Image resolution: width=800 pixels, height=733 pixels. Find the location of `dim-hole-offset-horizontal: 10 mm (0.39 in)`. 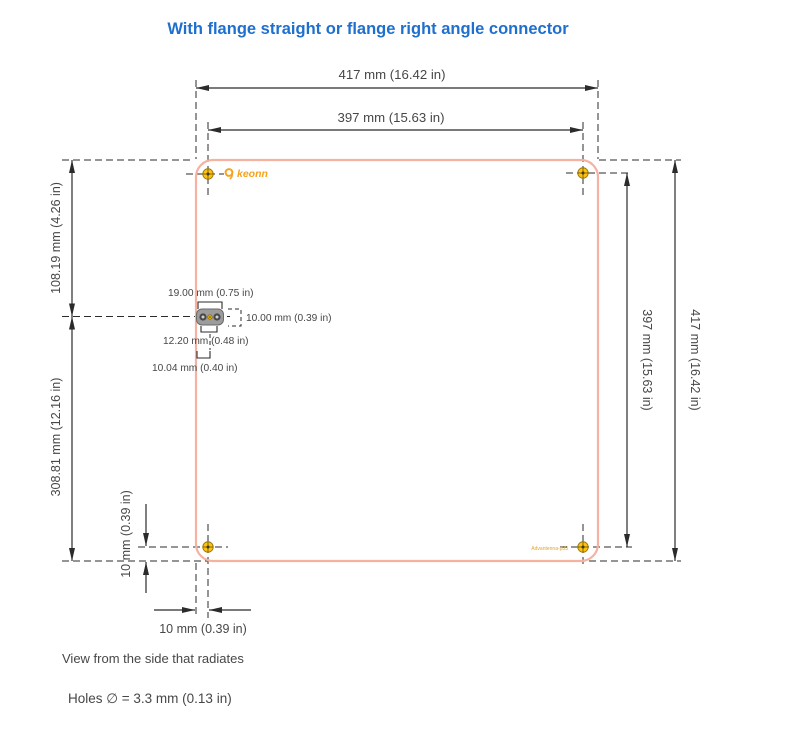

dim-hole-offset-horizontal: 10 mm (0.39 in) is located at coordinates (203, 629).